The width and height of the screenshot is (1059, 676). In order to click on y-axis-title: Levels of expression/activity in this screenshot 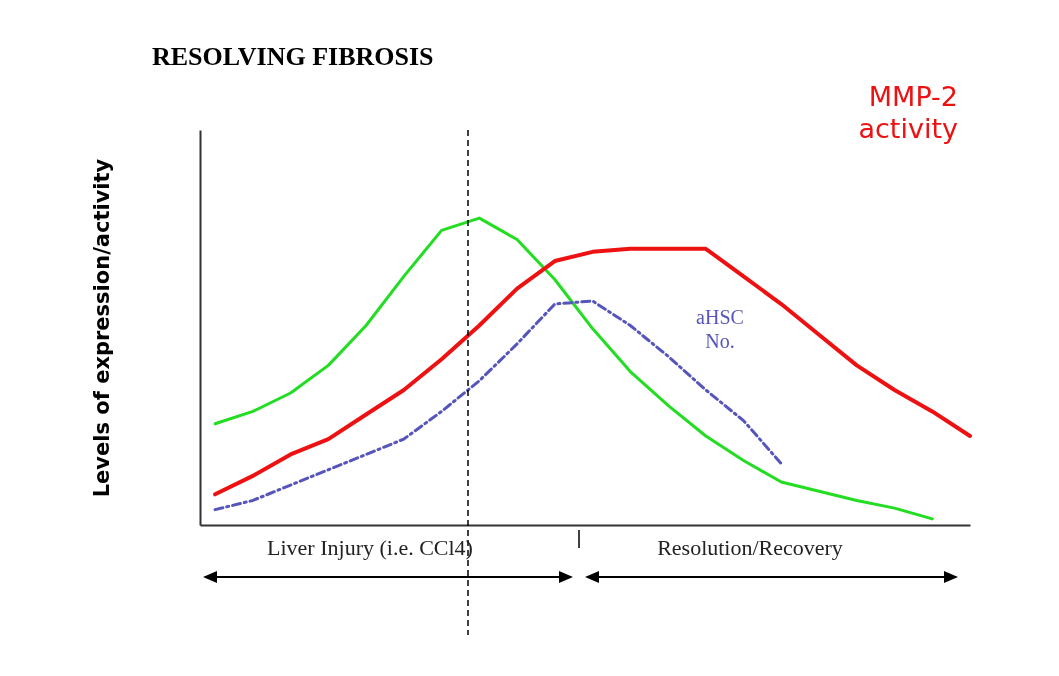, I will do `click(101, 328)`.